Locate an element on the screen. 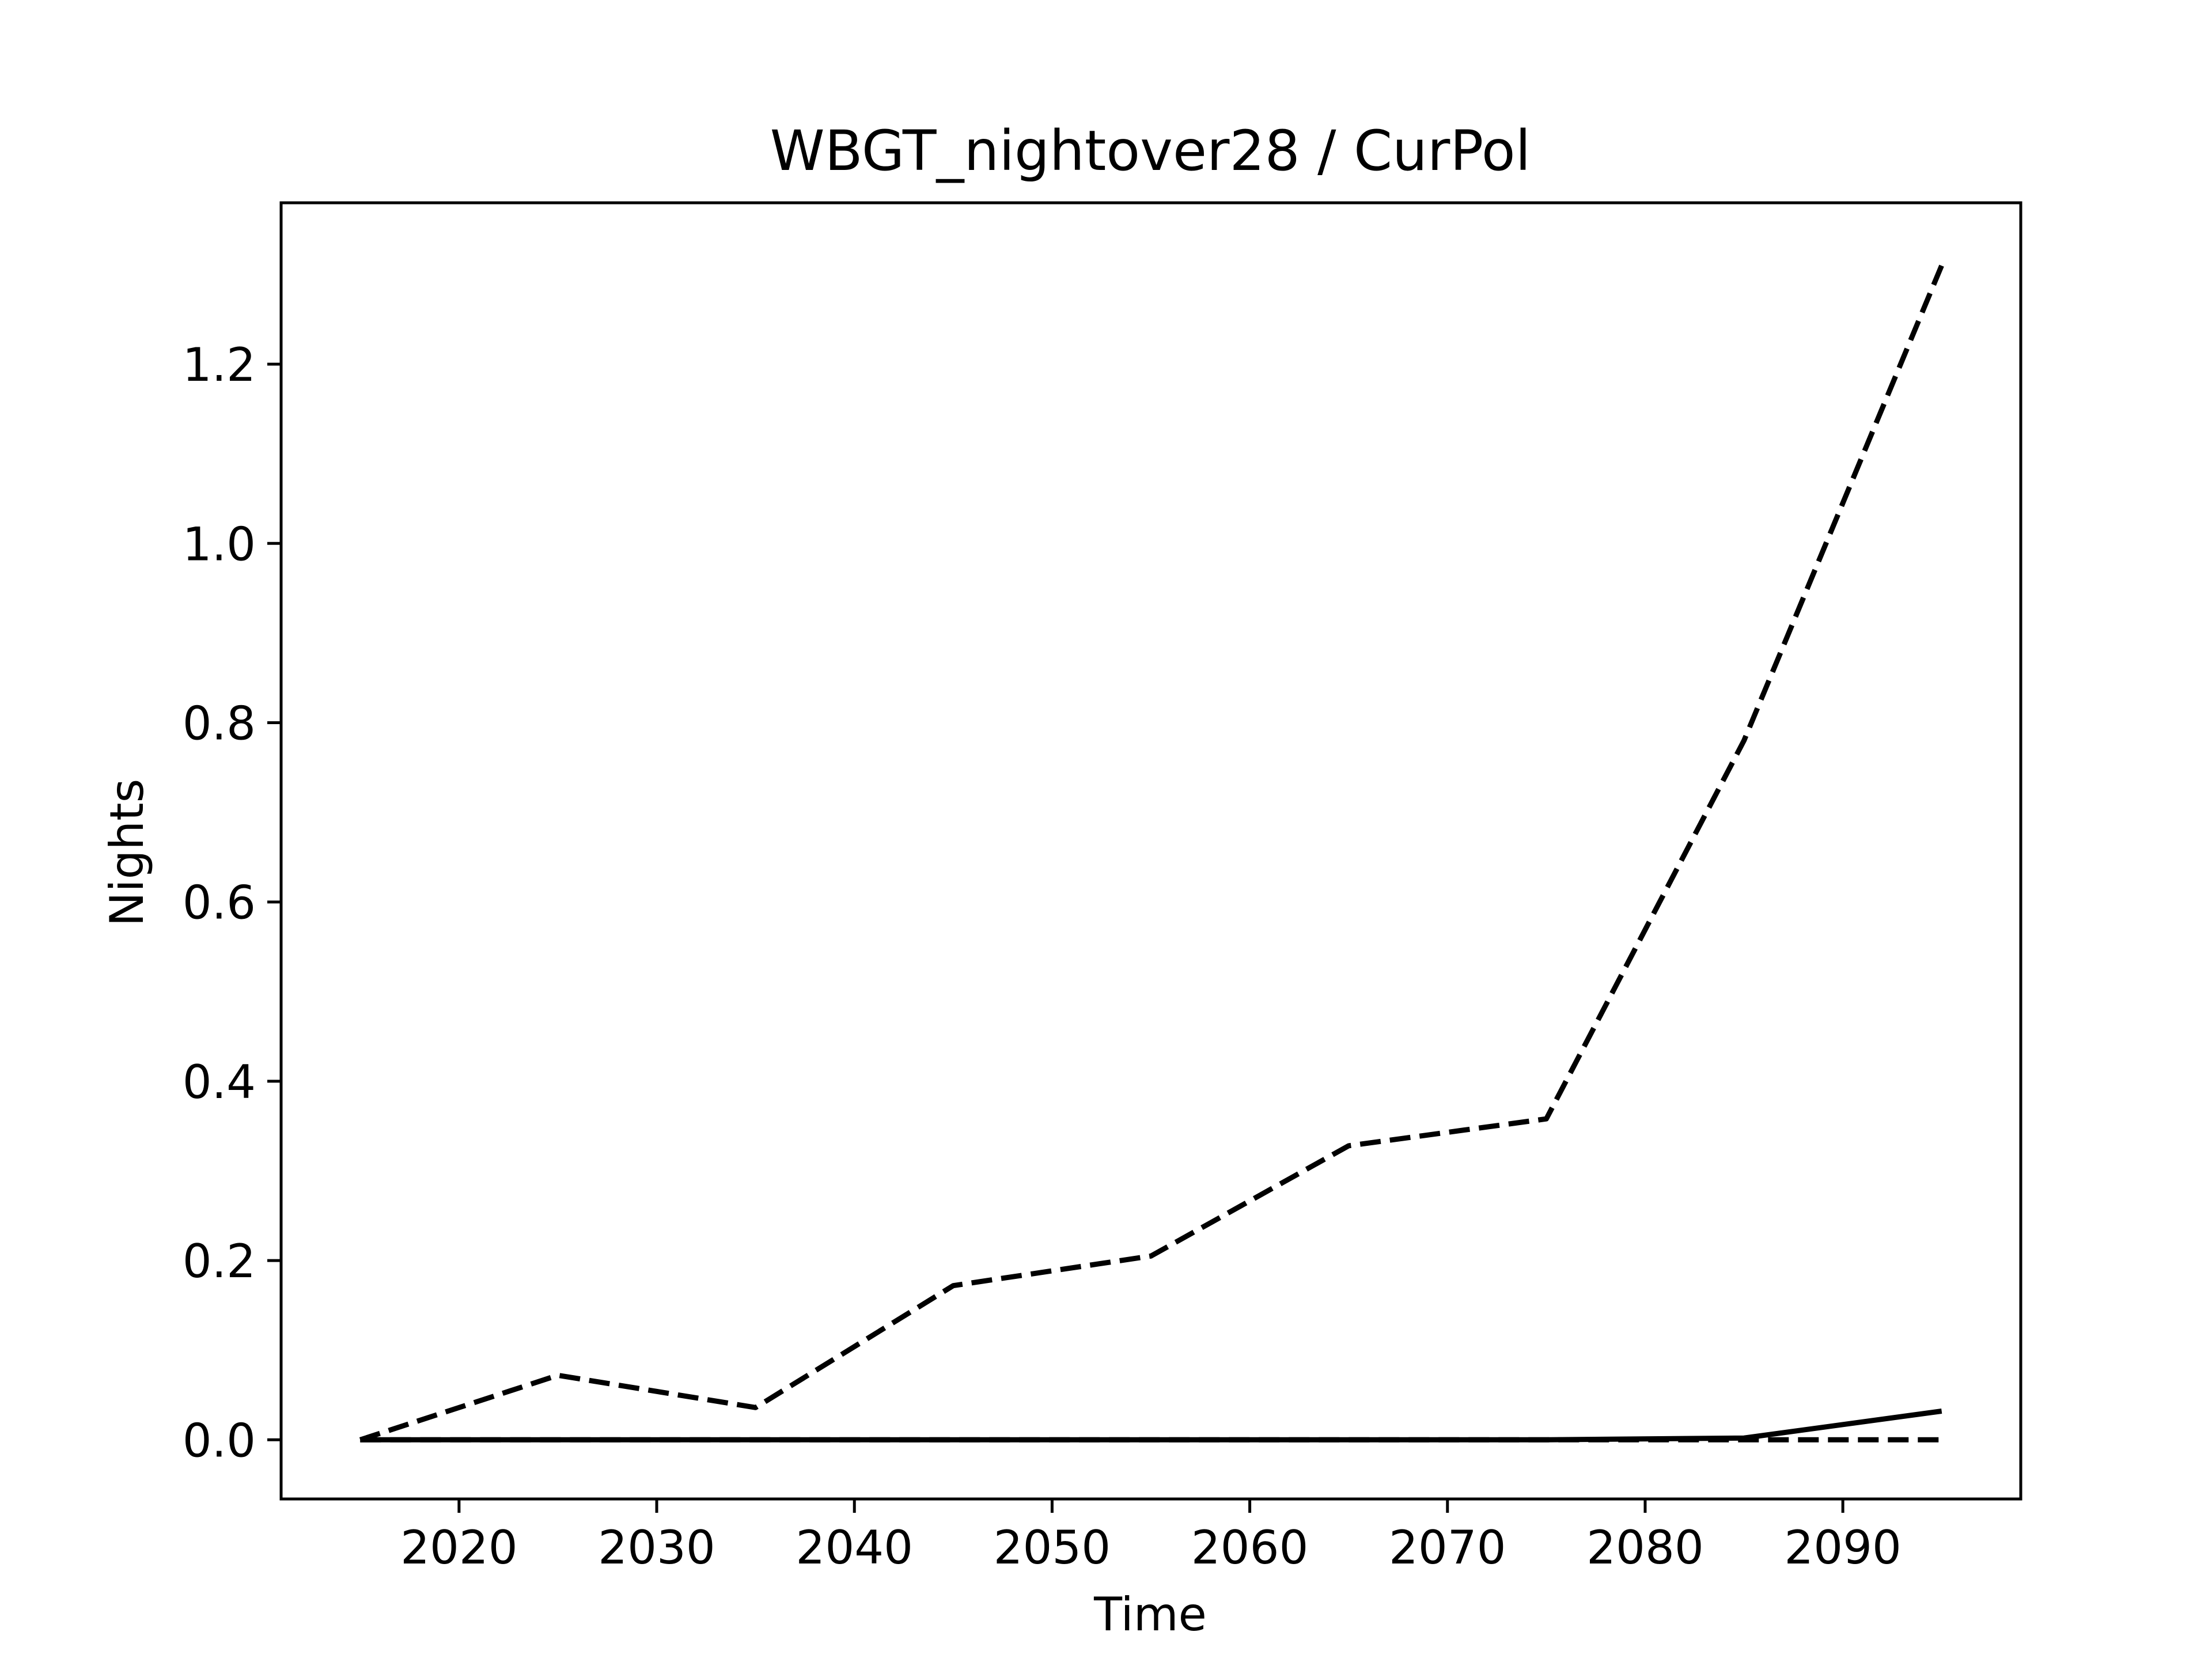 The height and width of the screenshot is (1662, 2212). x-tick-label: 2040 is located at coordinates (854, 1548).